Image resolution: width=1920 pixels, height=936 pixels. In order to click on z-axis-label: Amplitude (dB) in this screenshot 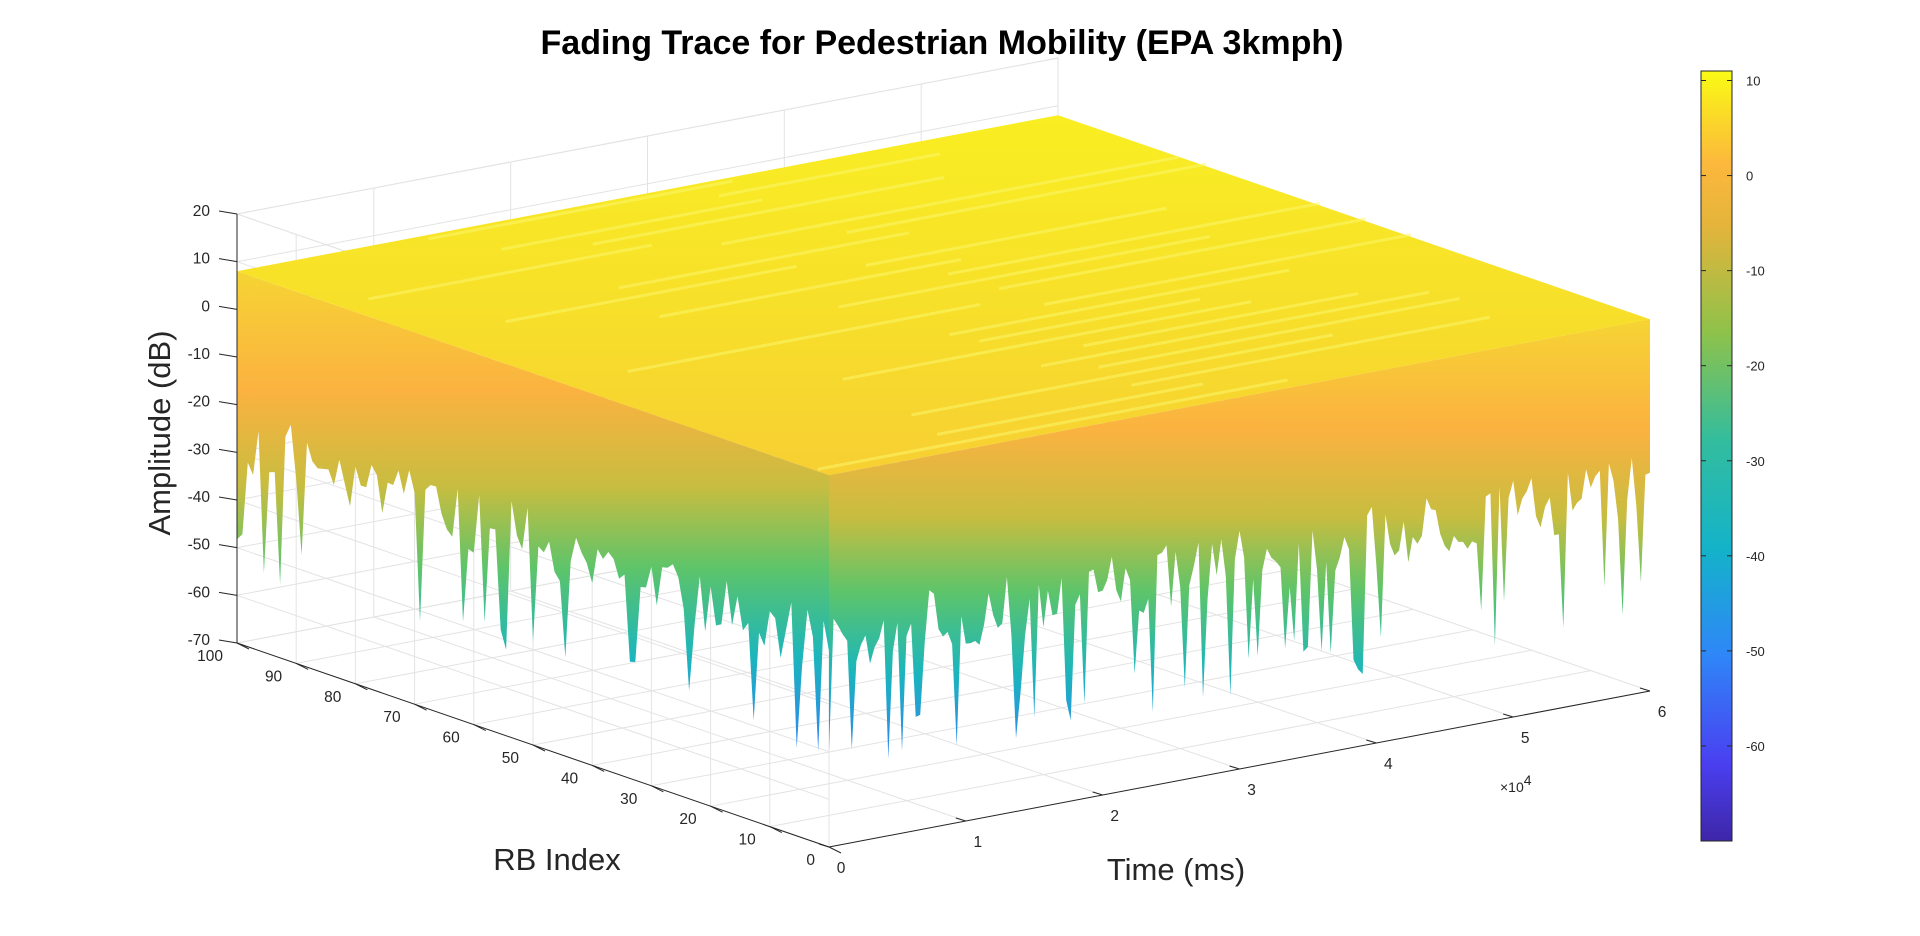, I will do `click(159, 432)`.